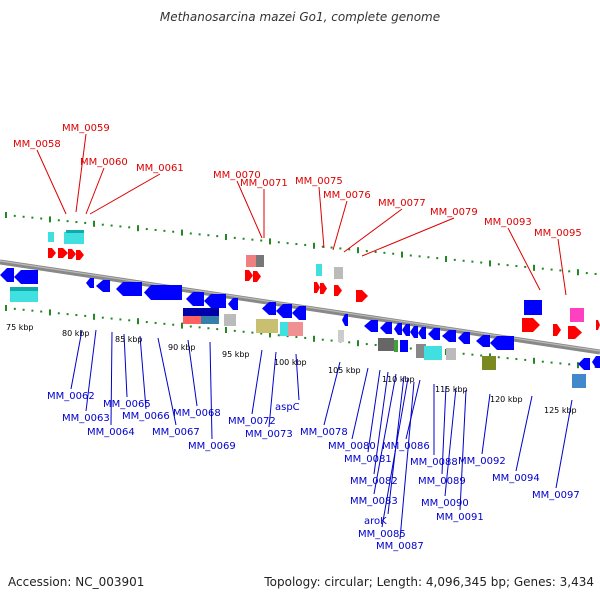 This screenshot has height=600, width=600. I want to click on gene-label: MM_0083, so click(374, 501).